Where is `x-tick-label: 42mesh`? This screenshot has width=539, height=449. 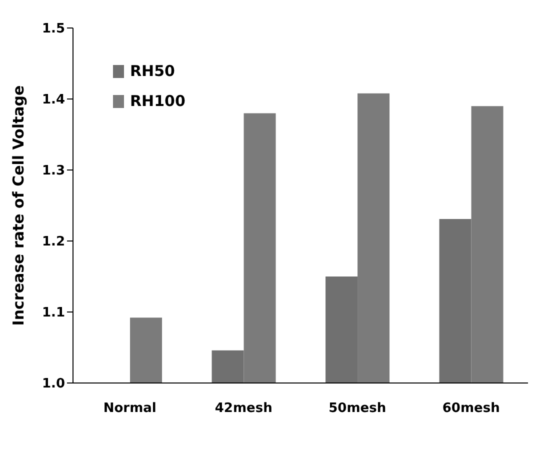
x-tick-label: 42mesh is located at coordinates (243, 408).